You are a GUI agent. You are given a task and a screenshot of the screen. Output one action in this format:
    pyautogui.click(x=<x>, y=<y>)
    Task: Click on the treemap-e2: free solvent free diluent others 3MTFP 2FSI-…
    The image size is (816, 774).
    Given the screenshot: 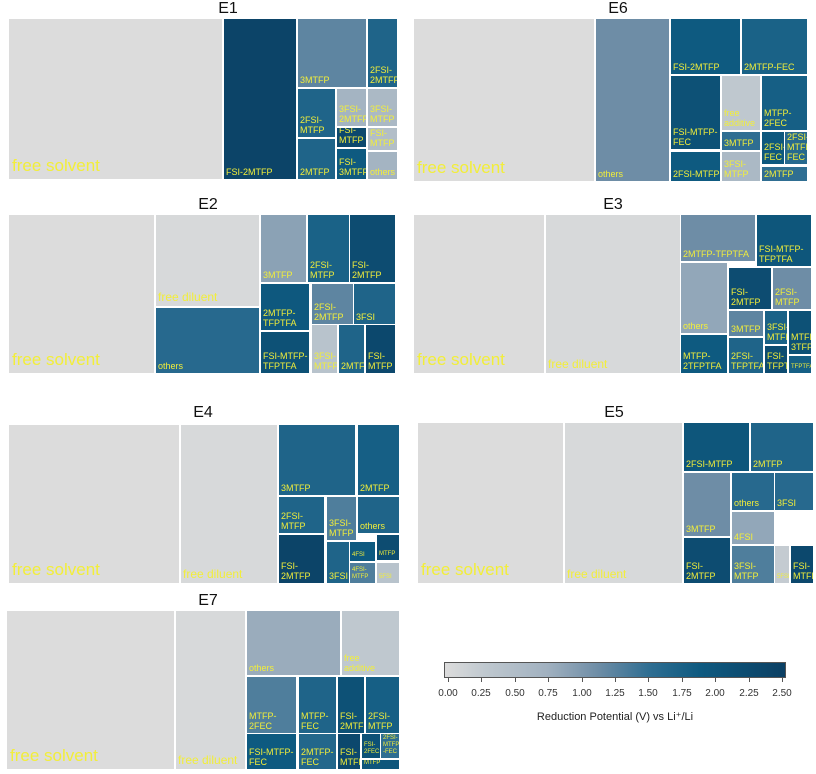 What is the action you would take?
    pyautogui.click(x=202, y=294)
    